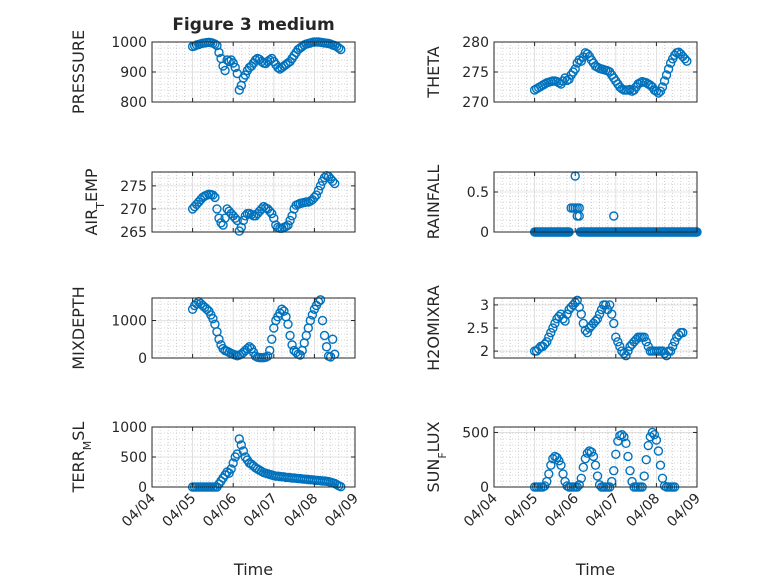 The width and height of the screenshot is (778, 583). I want to click on subplot-h2omixra: 2 2.5 3 H2OMIXRA, so click(561, 328).